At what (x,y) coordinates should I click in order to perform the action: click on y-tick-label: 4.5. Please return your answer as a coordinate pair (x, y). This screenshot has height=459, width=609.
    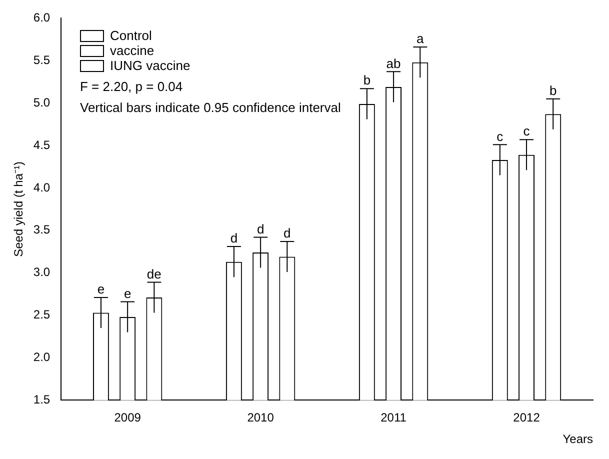
    Looking at the image, I should click on (41, 145).